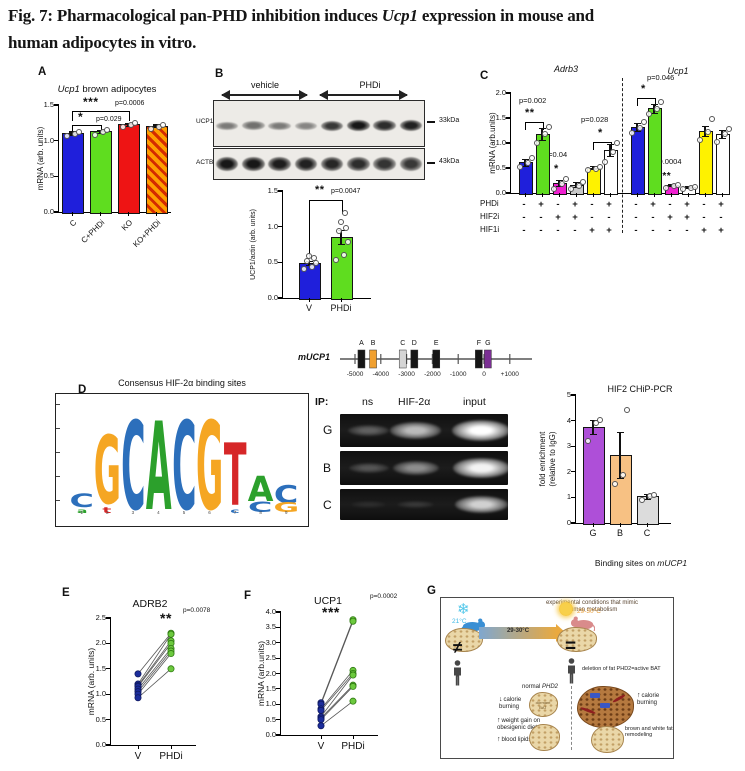 Image resolution: width=745 pixels, height=771 pixels. What do you see at coordinates (593, 533) in the screenshot?
I see `x-category-label: G` at bounding box center [593, 533].